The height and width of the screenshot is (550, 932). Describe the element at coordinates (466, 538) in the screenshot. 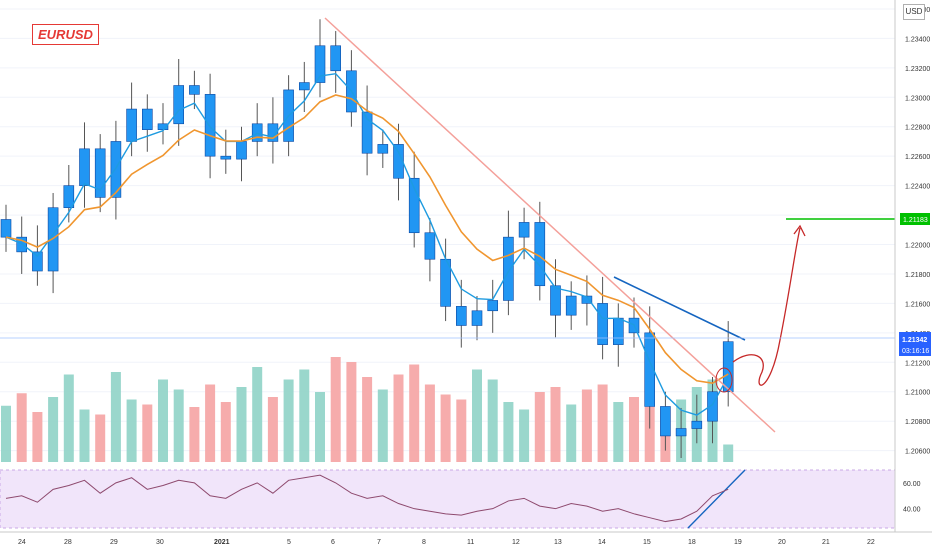

I see `time-axis: 24 28 29 30 2021 5 6 7 8 11 12 13 14 15 18 19 20 21 22` at that location.